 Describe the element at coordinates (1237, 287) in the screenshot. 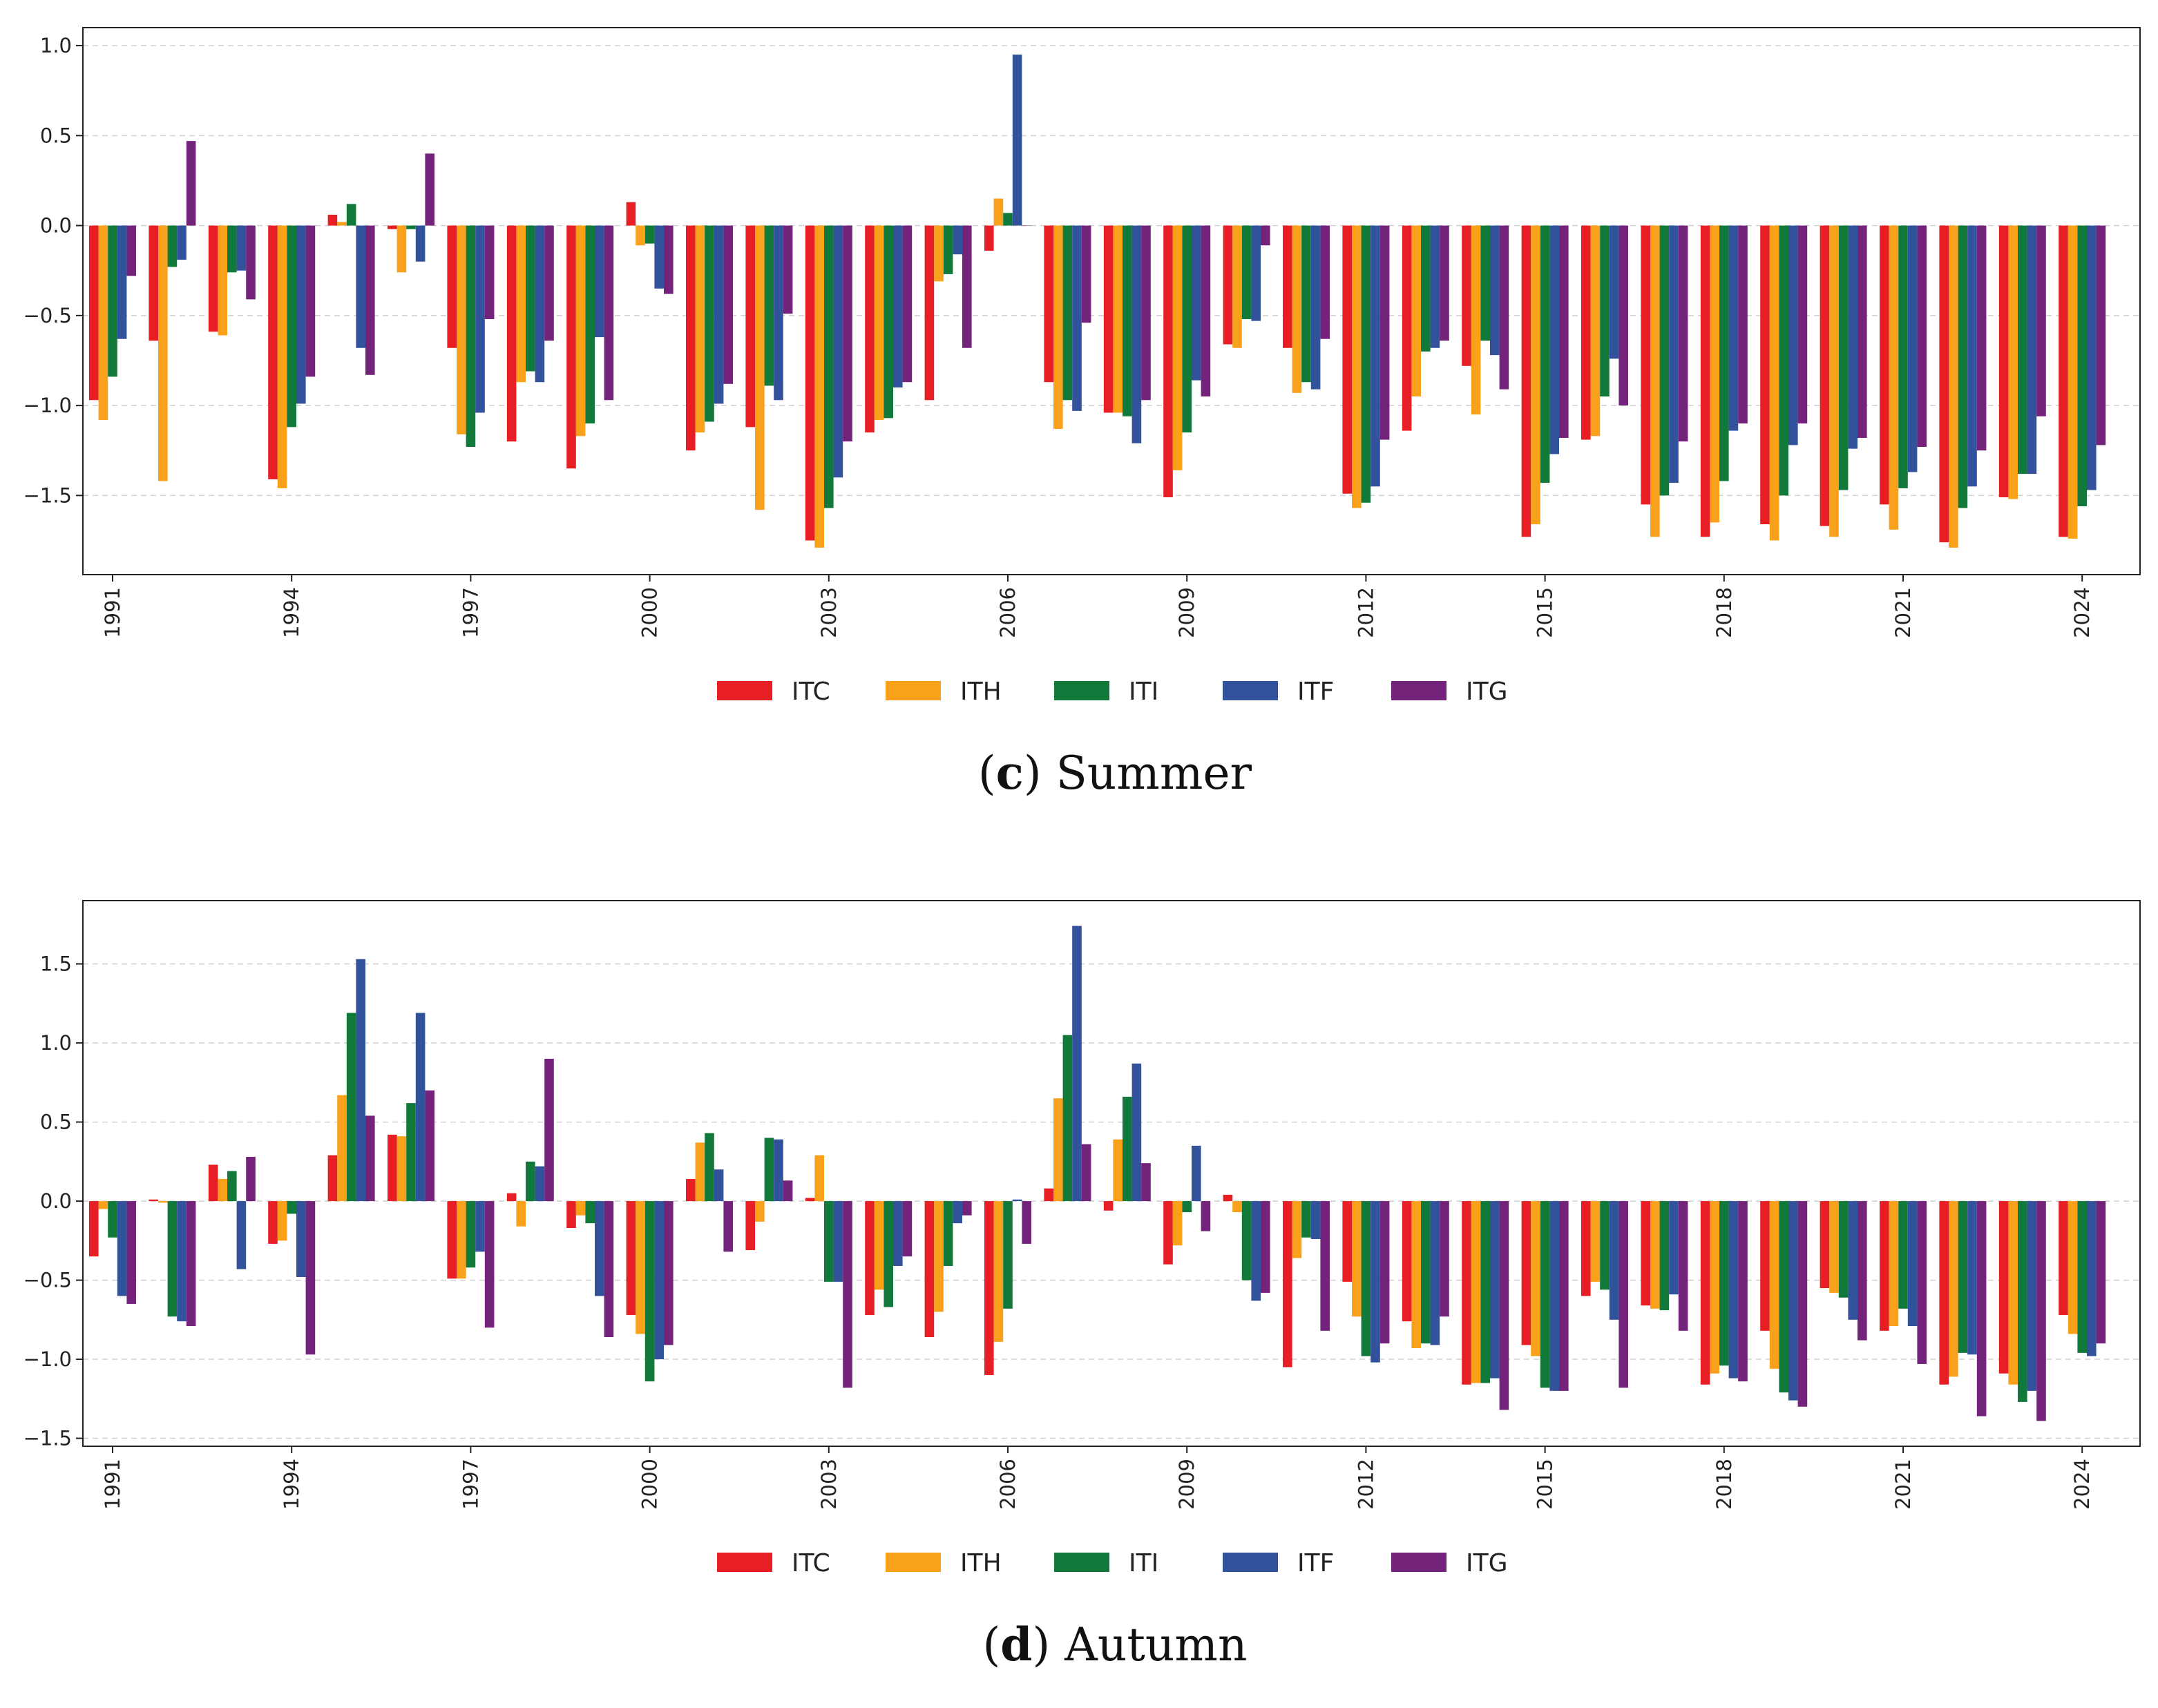

I see `bar-ith-2010` at that location.